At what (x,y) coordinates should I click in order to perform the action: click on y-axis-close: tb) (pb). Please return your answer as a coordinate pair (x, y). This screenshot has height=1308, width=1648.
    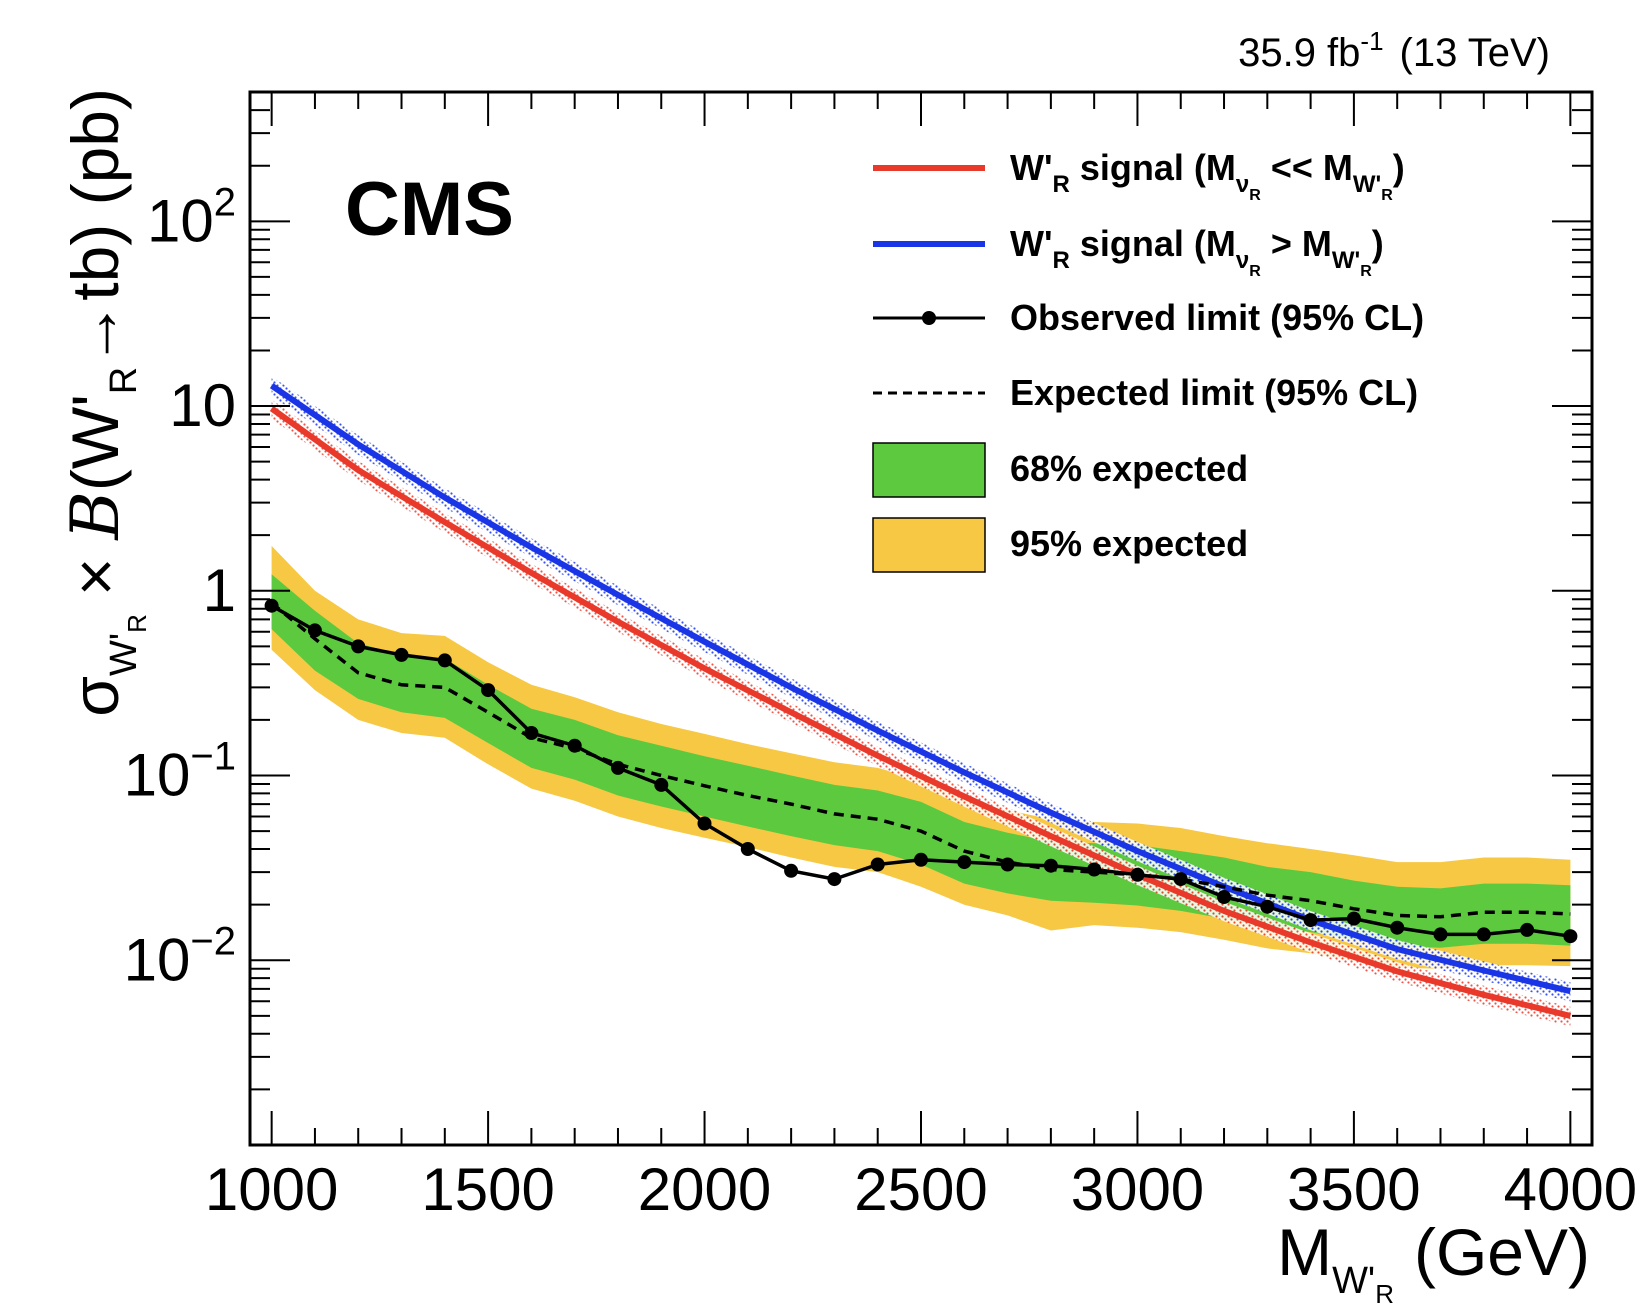
    Looking at the image, I should click on (95, 194).